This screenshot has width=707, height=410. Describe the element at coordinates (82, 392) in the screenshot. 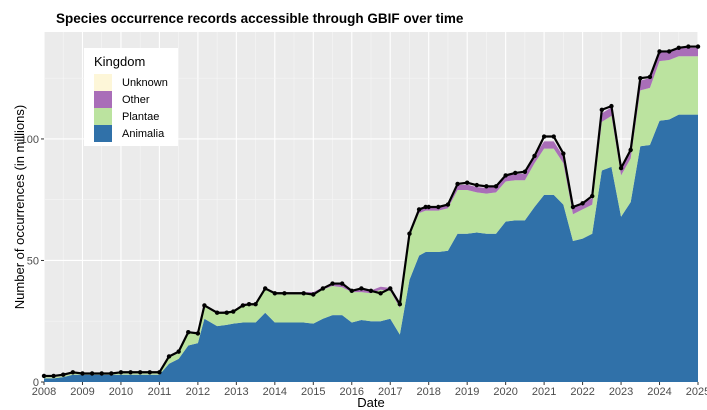

I see `x-tick-label: 2009` at that location.